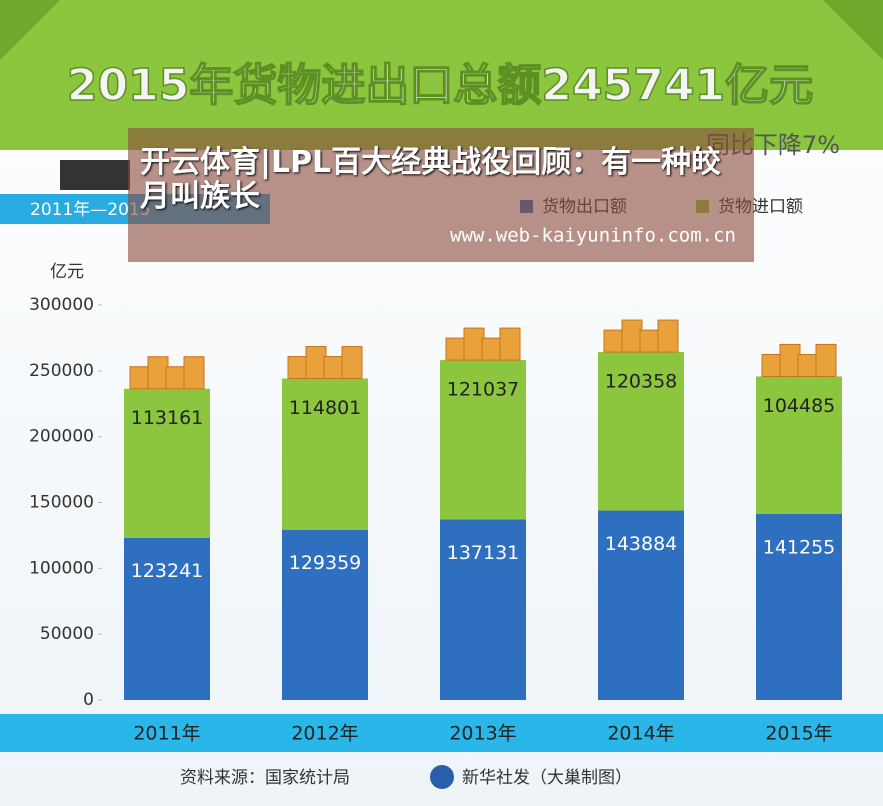  Describe the element at coordinates (61, 305) in the screenshot. I see `y-tick-label: 300000` at that location.